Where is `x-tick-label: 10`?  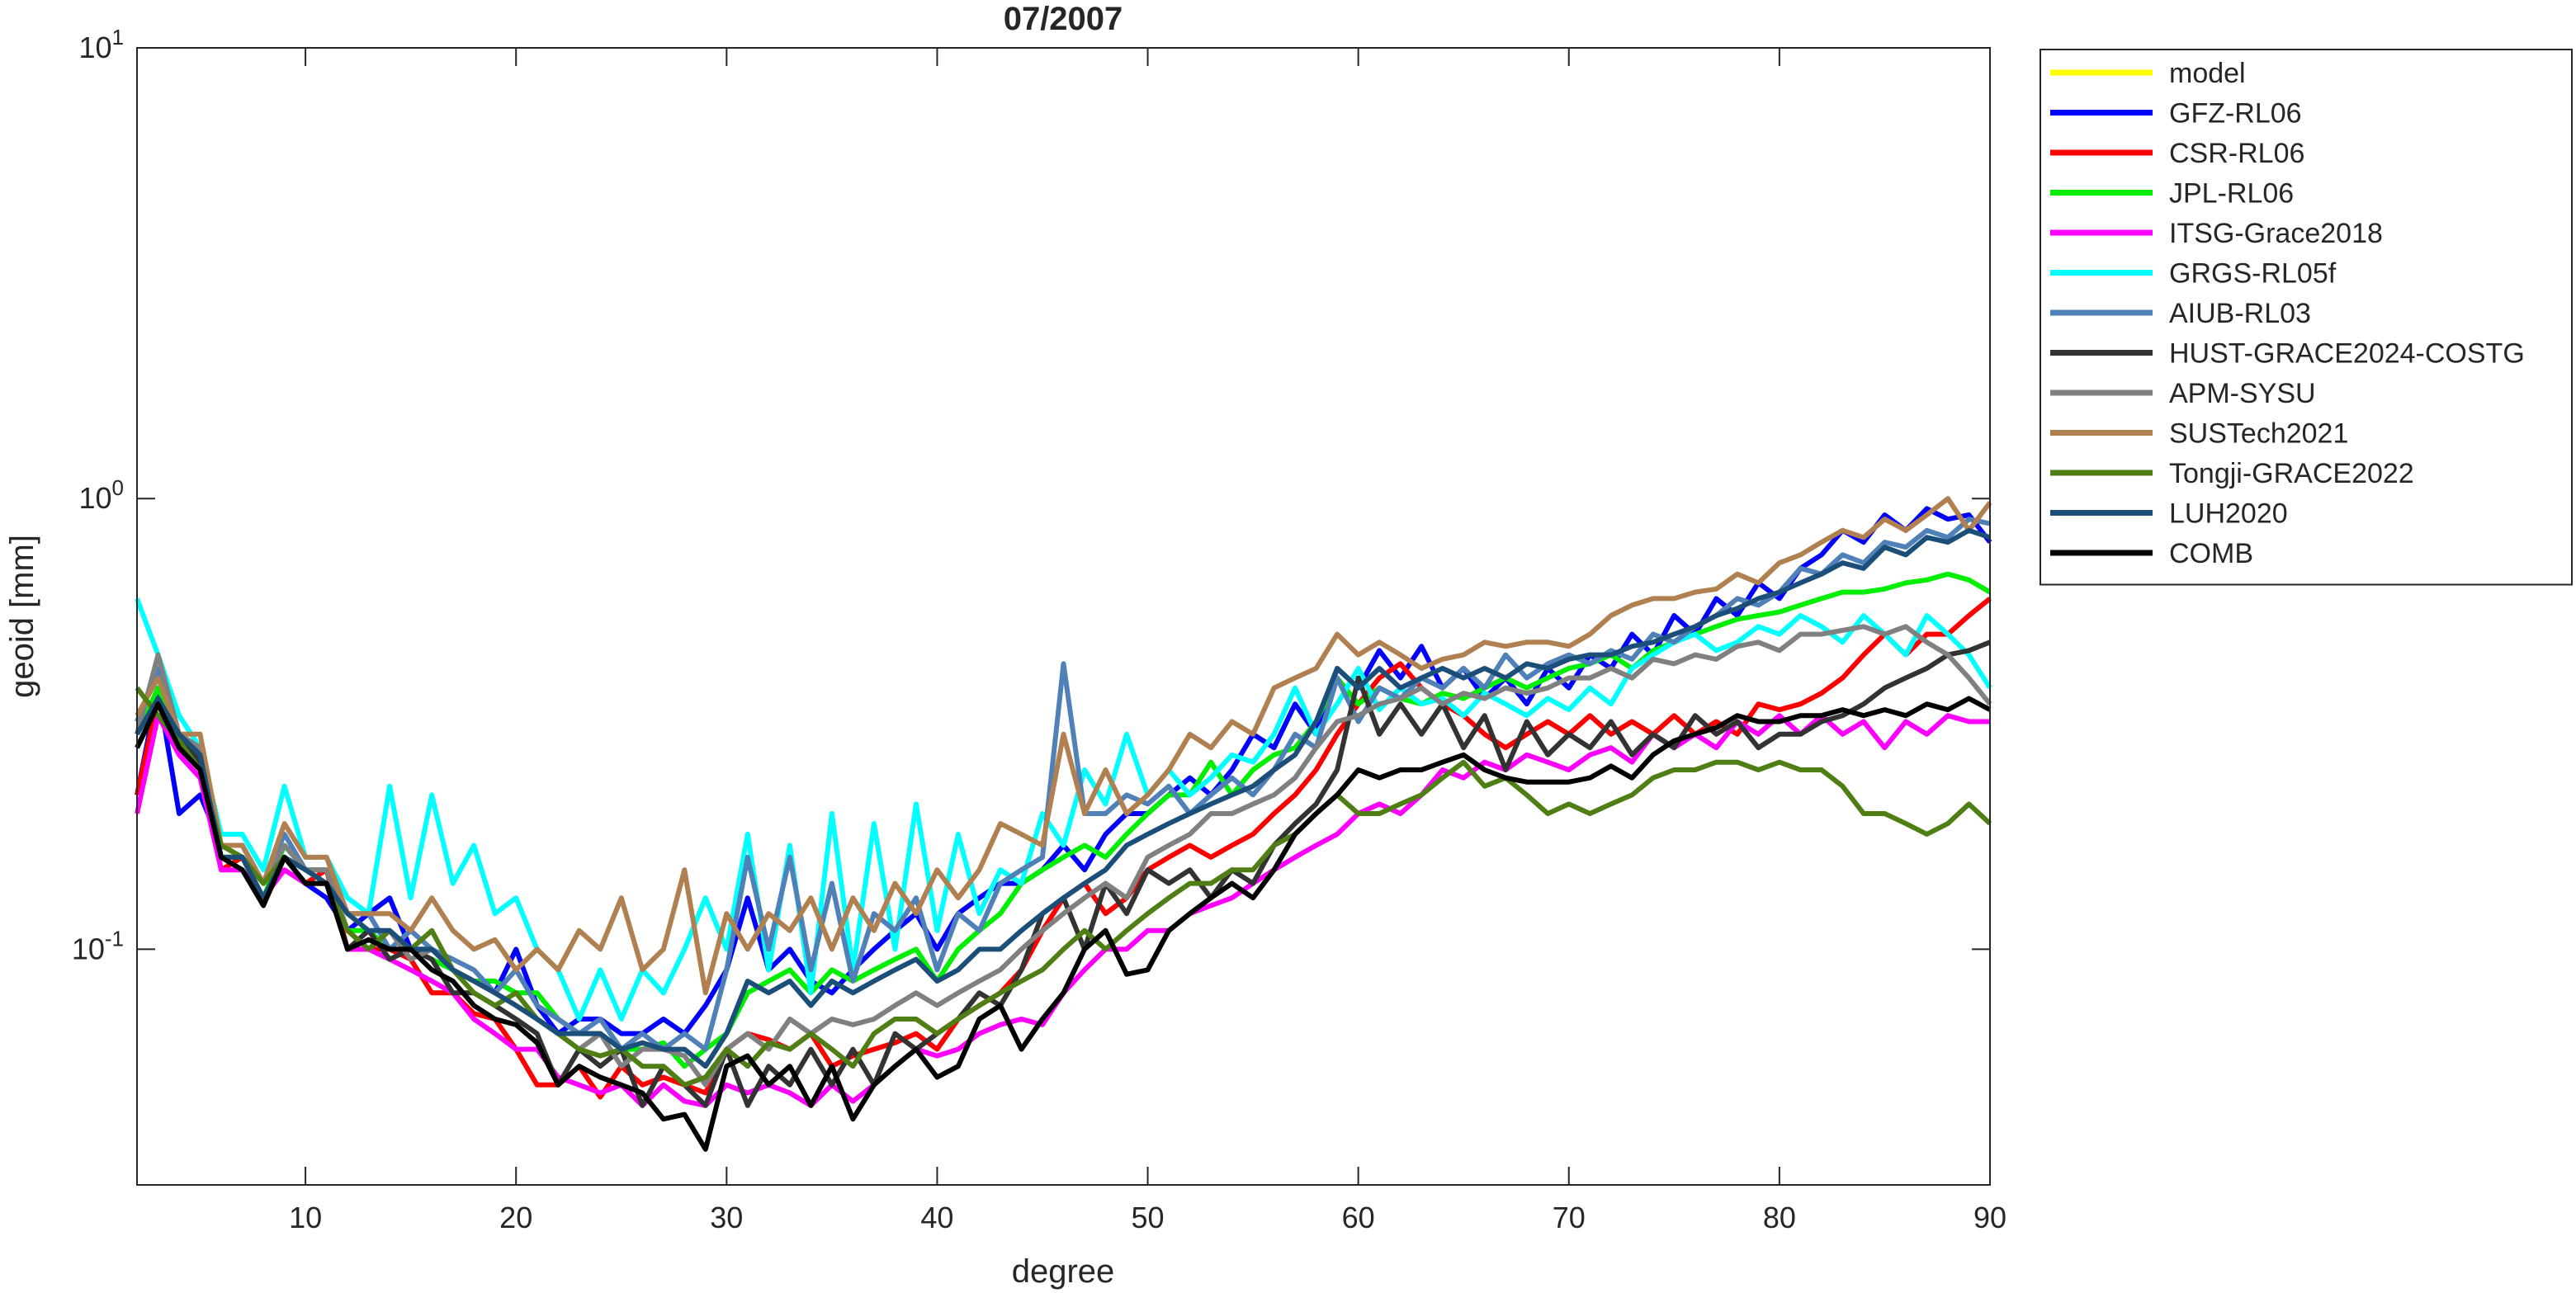 x-tick-label: 10 is located at coordinates (305, 1217).